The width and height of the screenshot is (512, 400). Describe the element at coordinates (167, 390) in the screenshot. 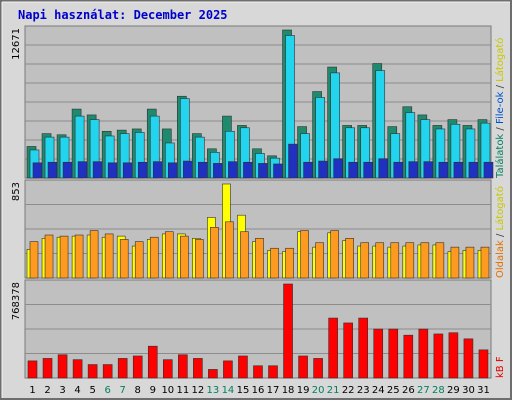

I see `x-tick-label: 10` at that location.